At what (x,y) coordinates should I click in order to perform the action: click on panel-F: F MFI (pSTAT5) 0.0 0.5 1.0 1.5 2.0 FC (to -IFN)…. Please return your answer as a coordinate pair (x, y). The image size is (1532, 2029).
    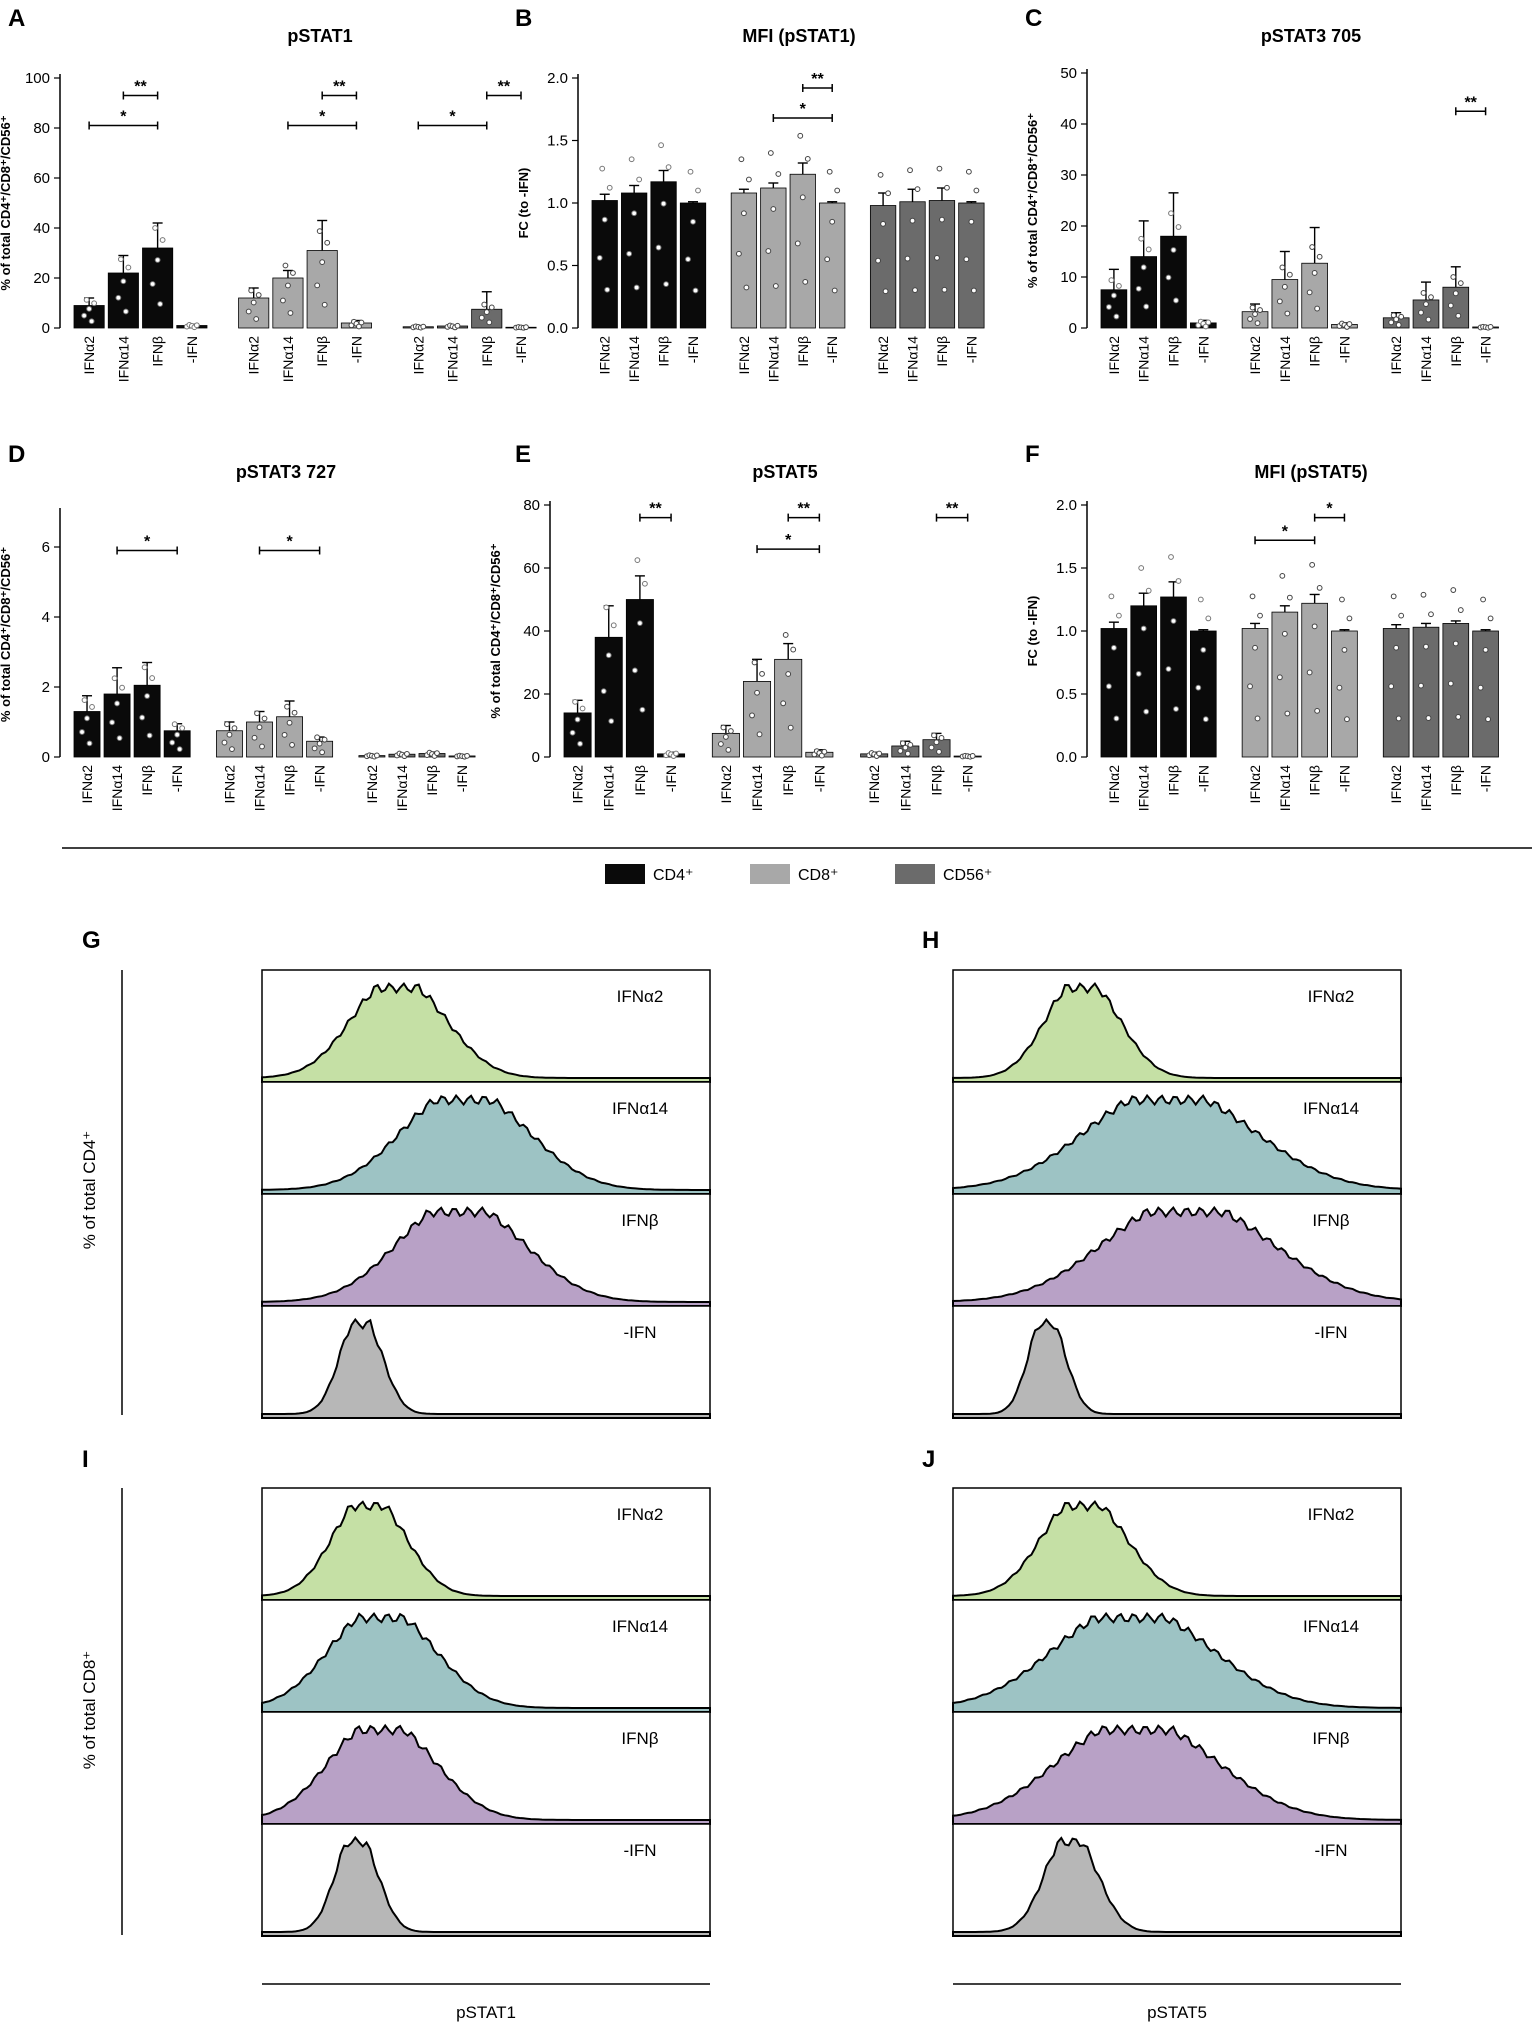
    Looking at the image, I should click on (1262, 626).